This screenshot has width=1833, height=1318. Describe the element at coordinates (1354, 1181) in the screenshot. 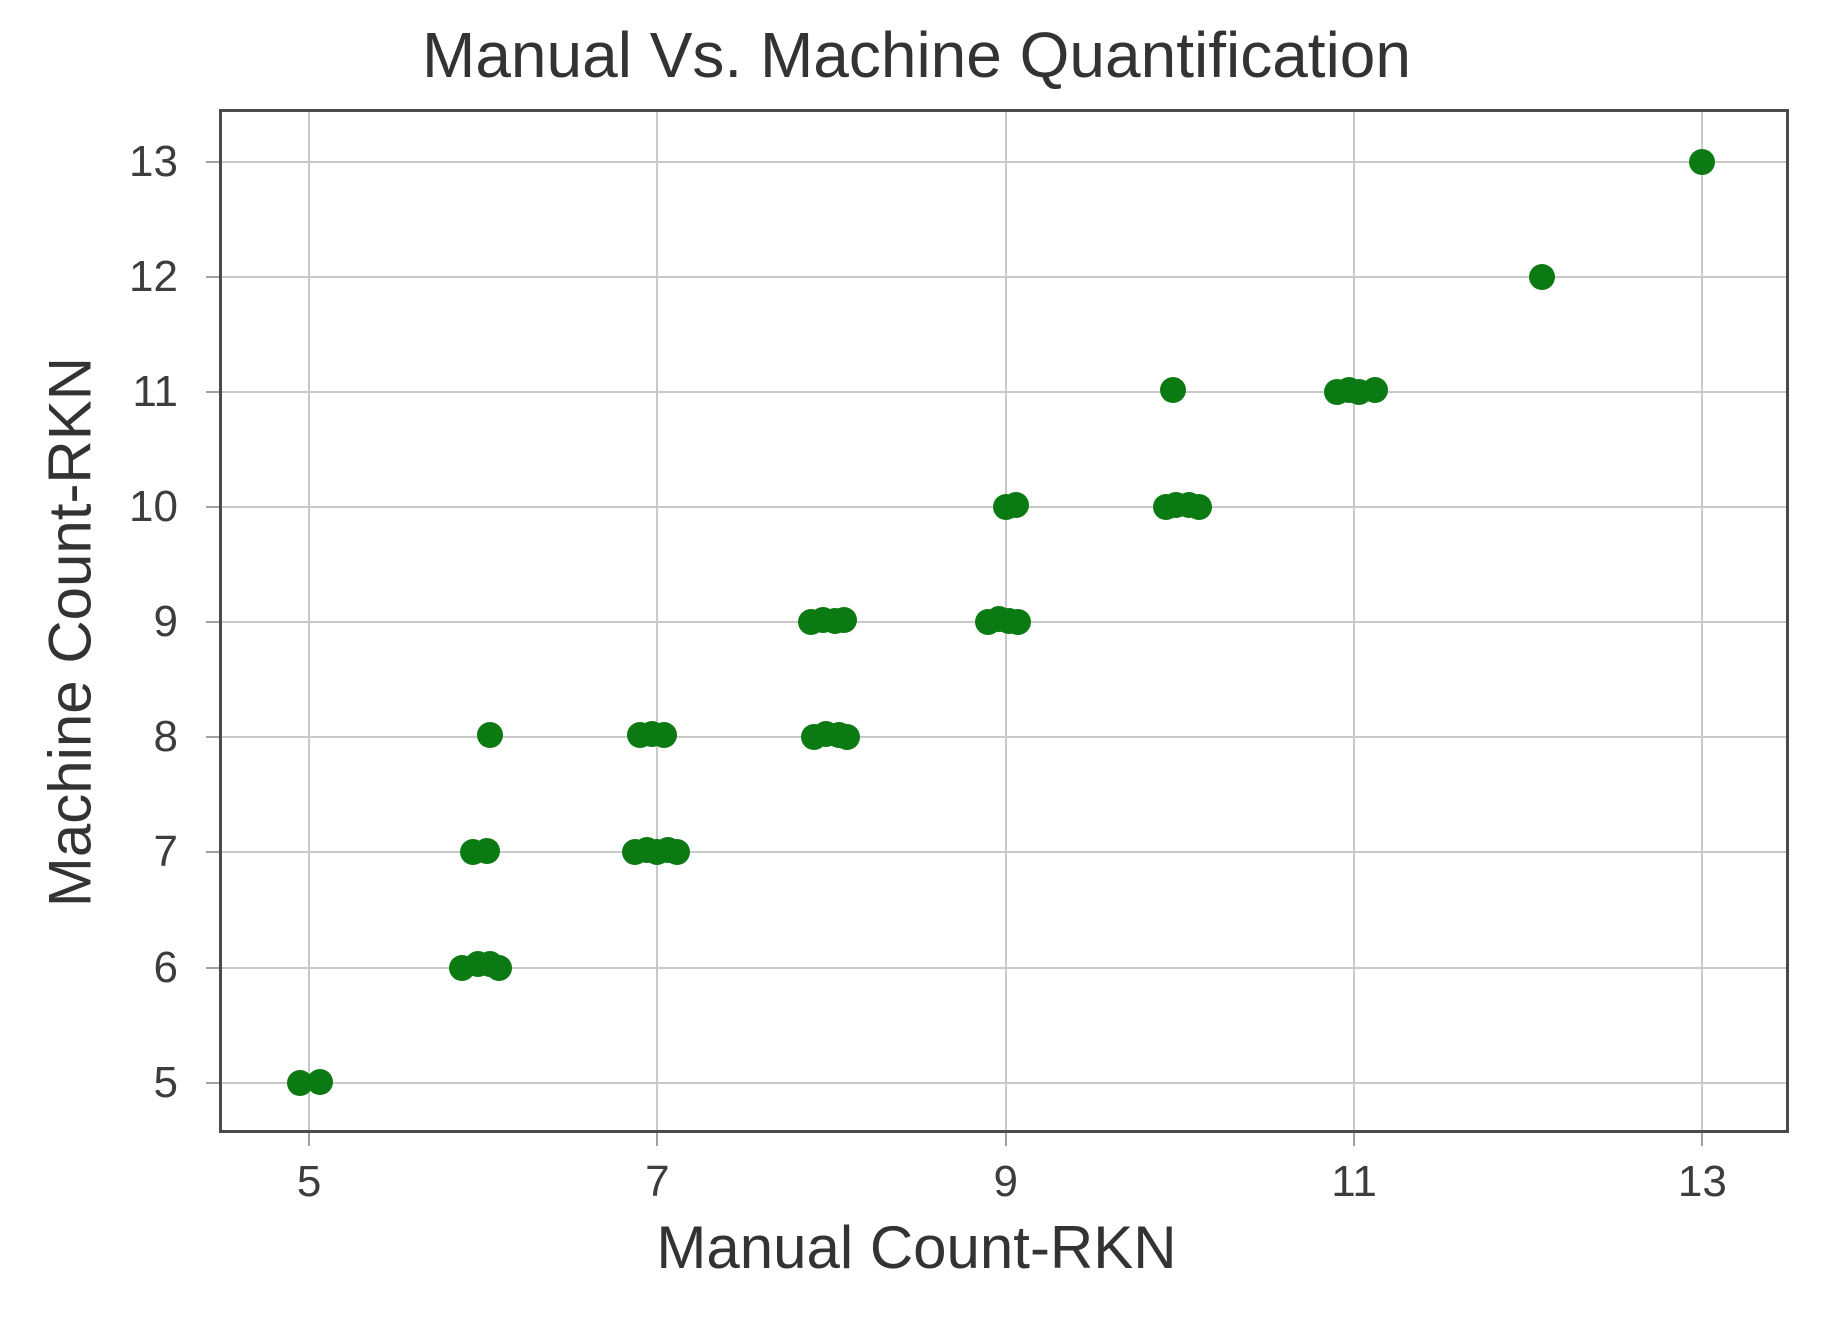

I see `x-tick-label: 11` at that location.